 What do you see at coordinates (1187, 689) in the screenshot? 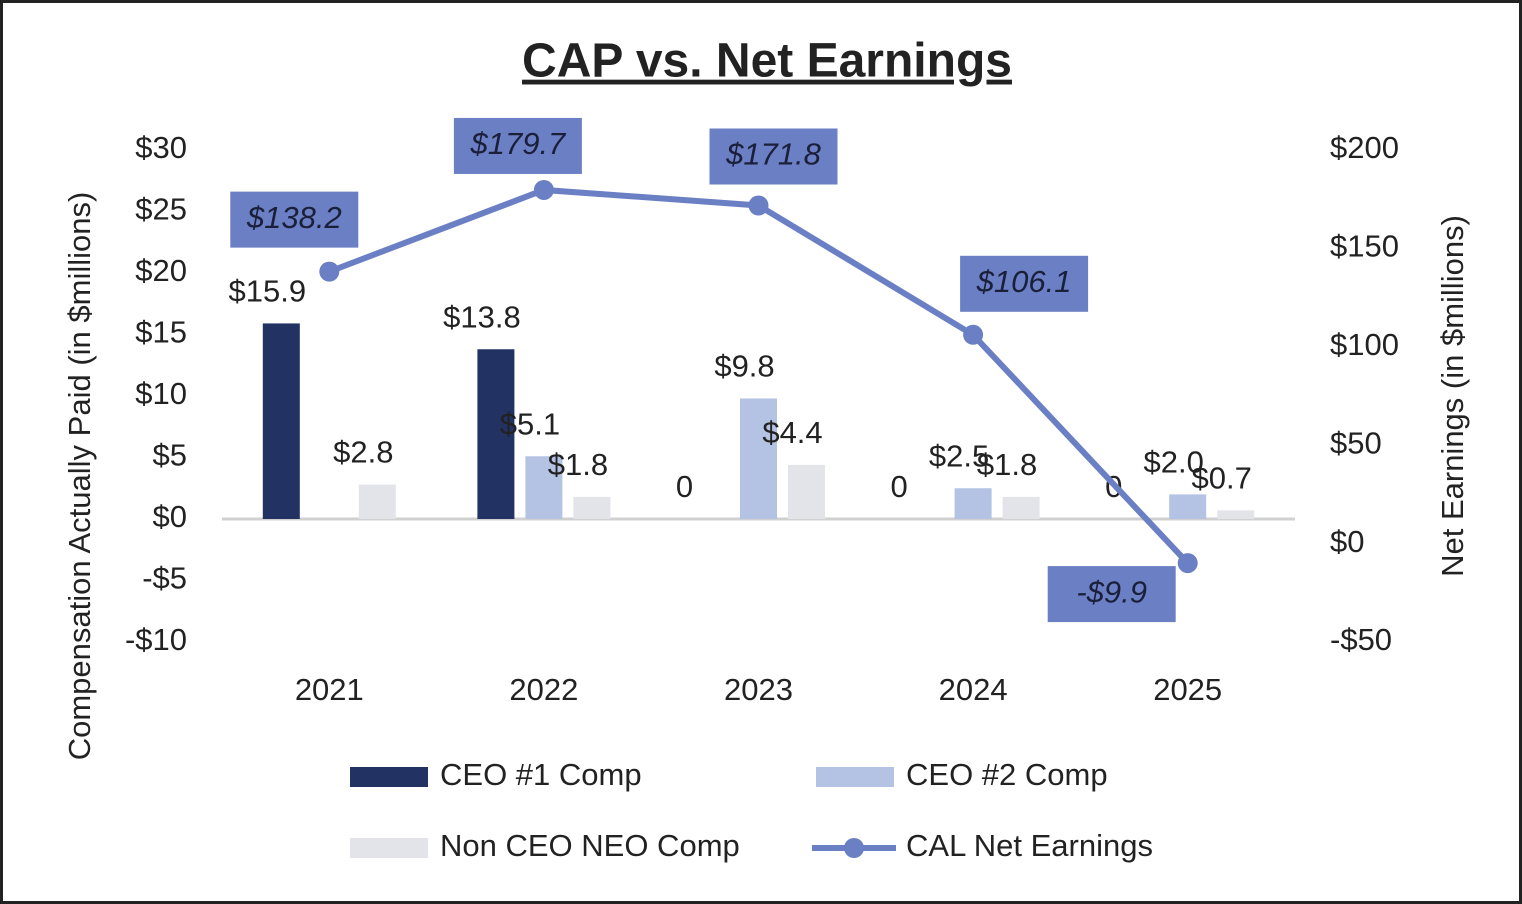
I see `x-tick-label: 2025` at bounding box center [1187, 689].